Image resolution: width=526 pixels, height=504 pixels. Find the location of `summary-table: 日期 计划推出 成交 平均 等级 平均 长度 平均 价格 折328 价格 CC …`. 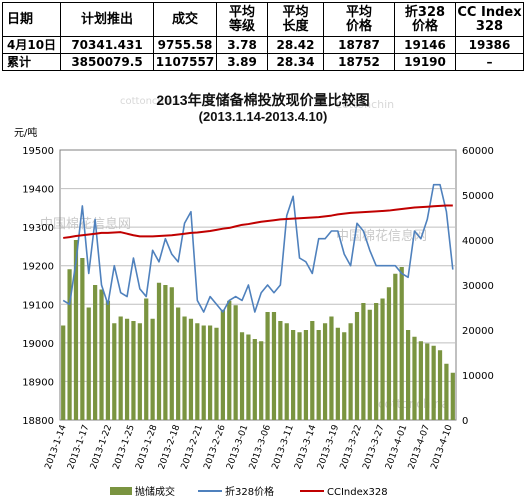

summary-table: 日期 计划推出 成交 平均 等级 平均 长度 平均 价格 折328 价格 CC … is located at coordinates (263, 36).